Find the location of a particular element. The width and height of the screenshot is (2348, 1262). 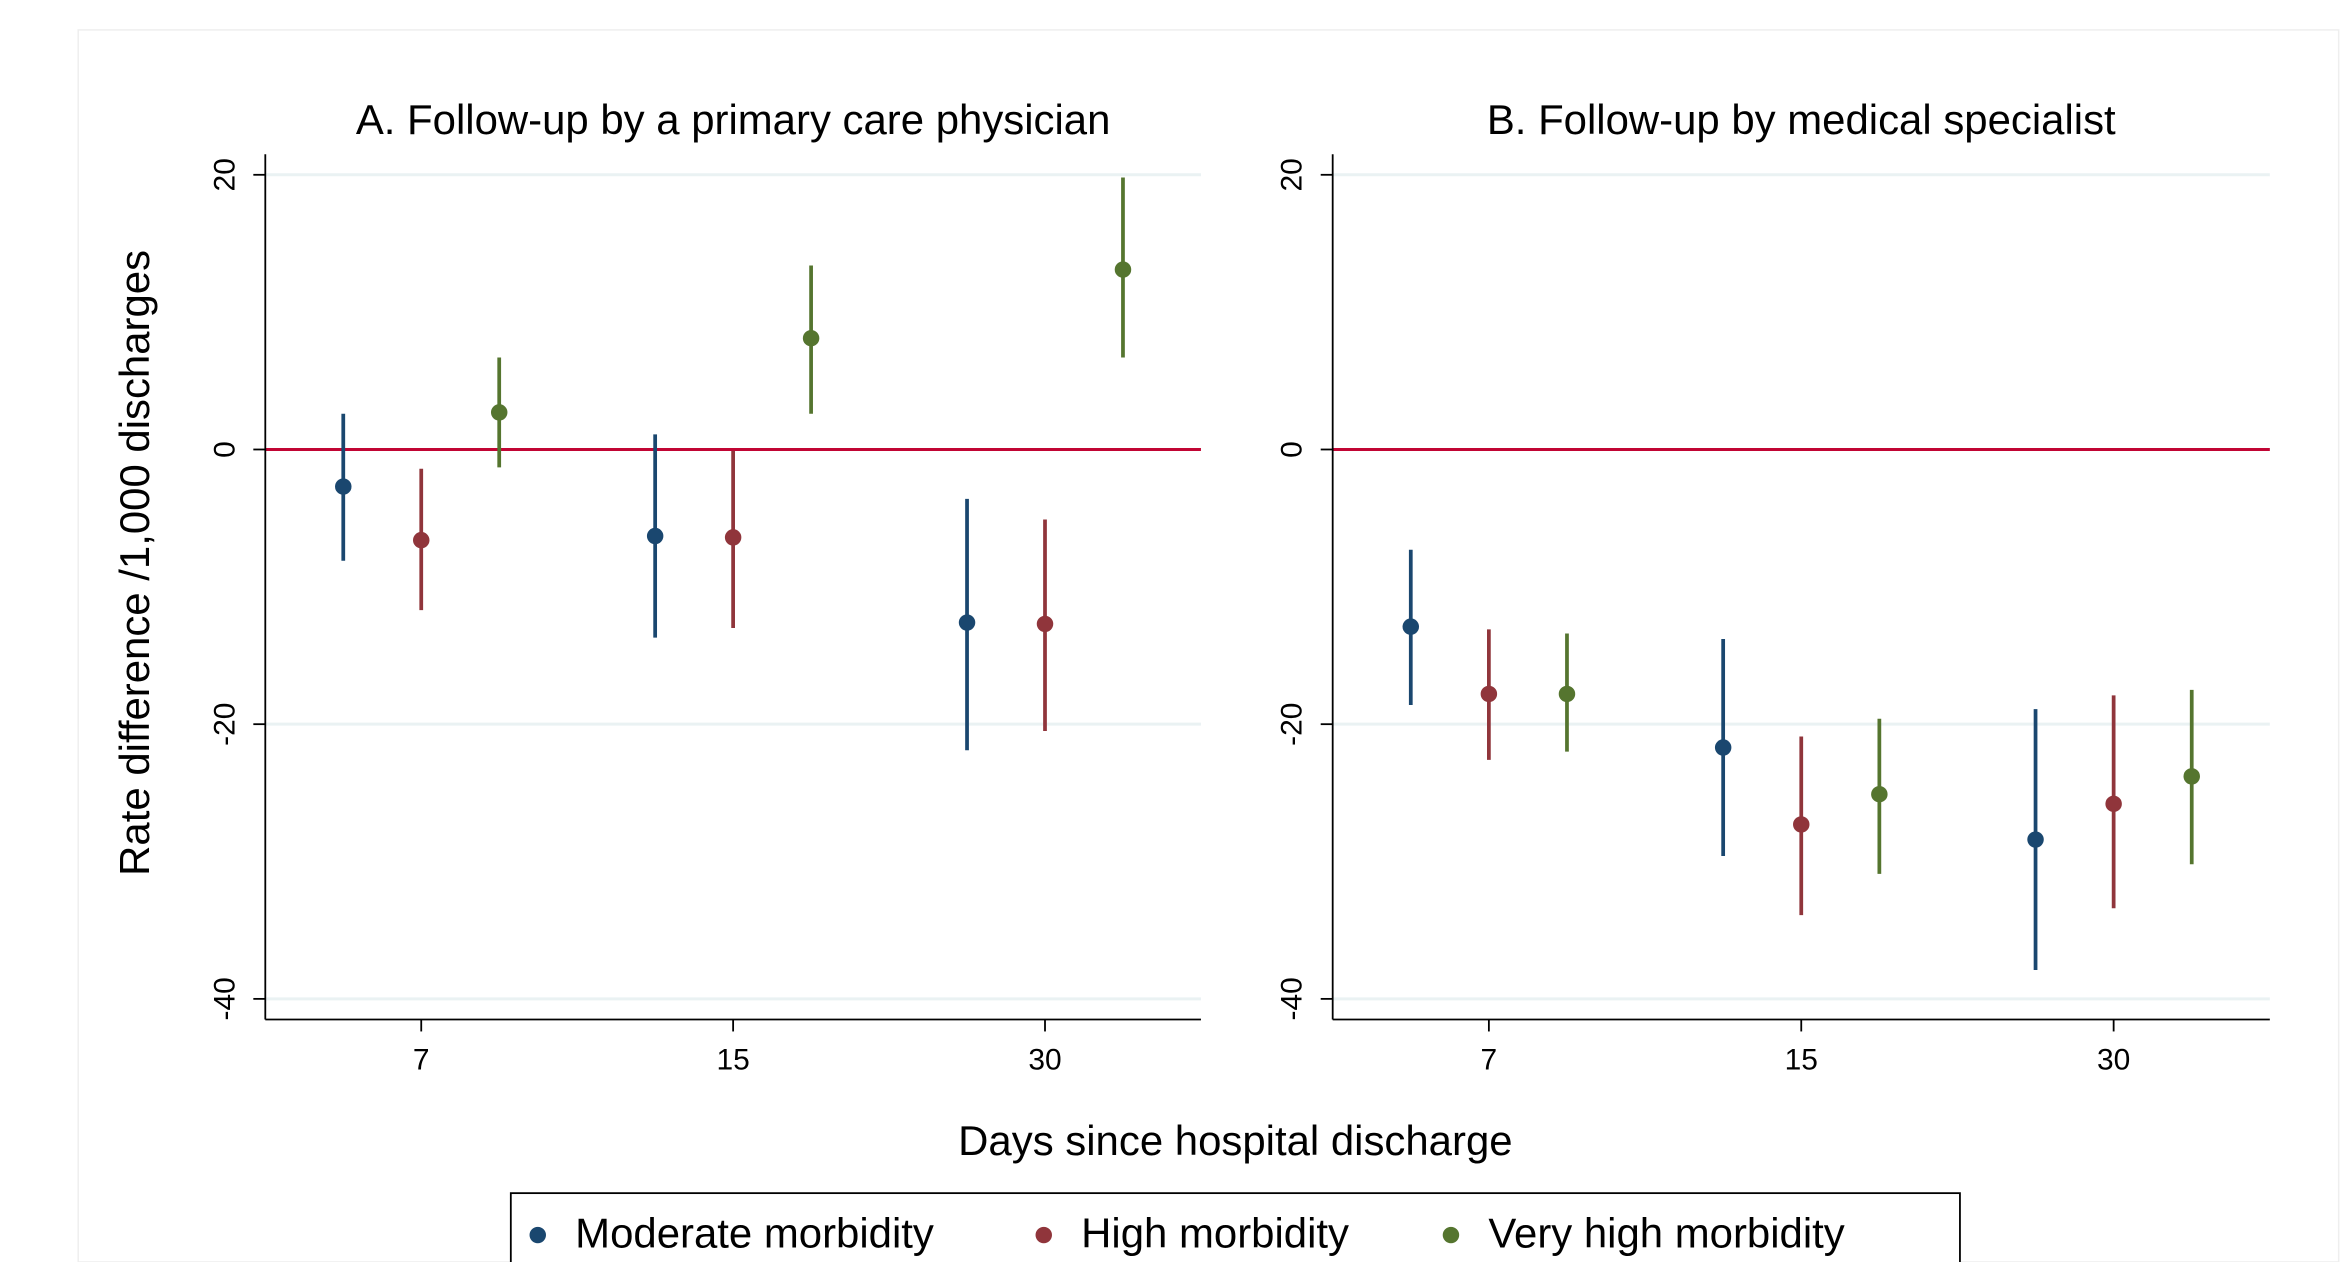

y-axis-title: Rate difference /1,000 discharges is located at coordinates (134, 563).